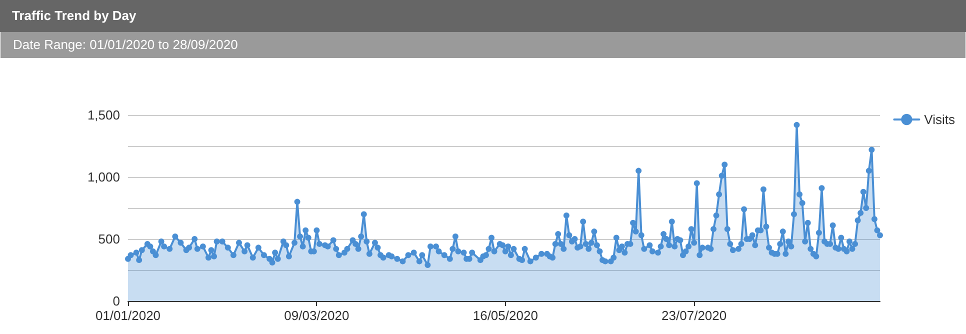 This screenshot has width=966, height=334. I want to click on legend-label: Visits, so click(940, 119).